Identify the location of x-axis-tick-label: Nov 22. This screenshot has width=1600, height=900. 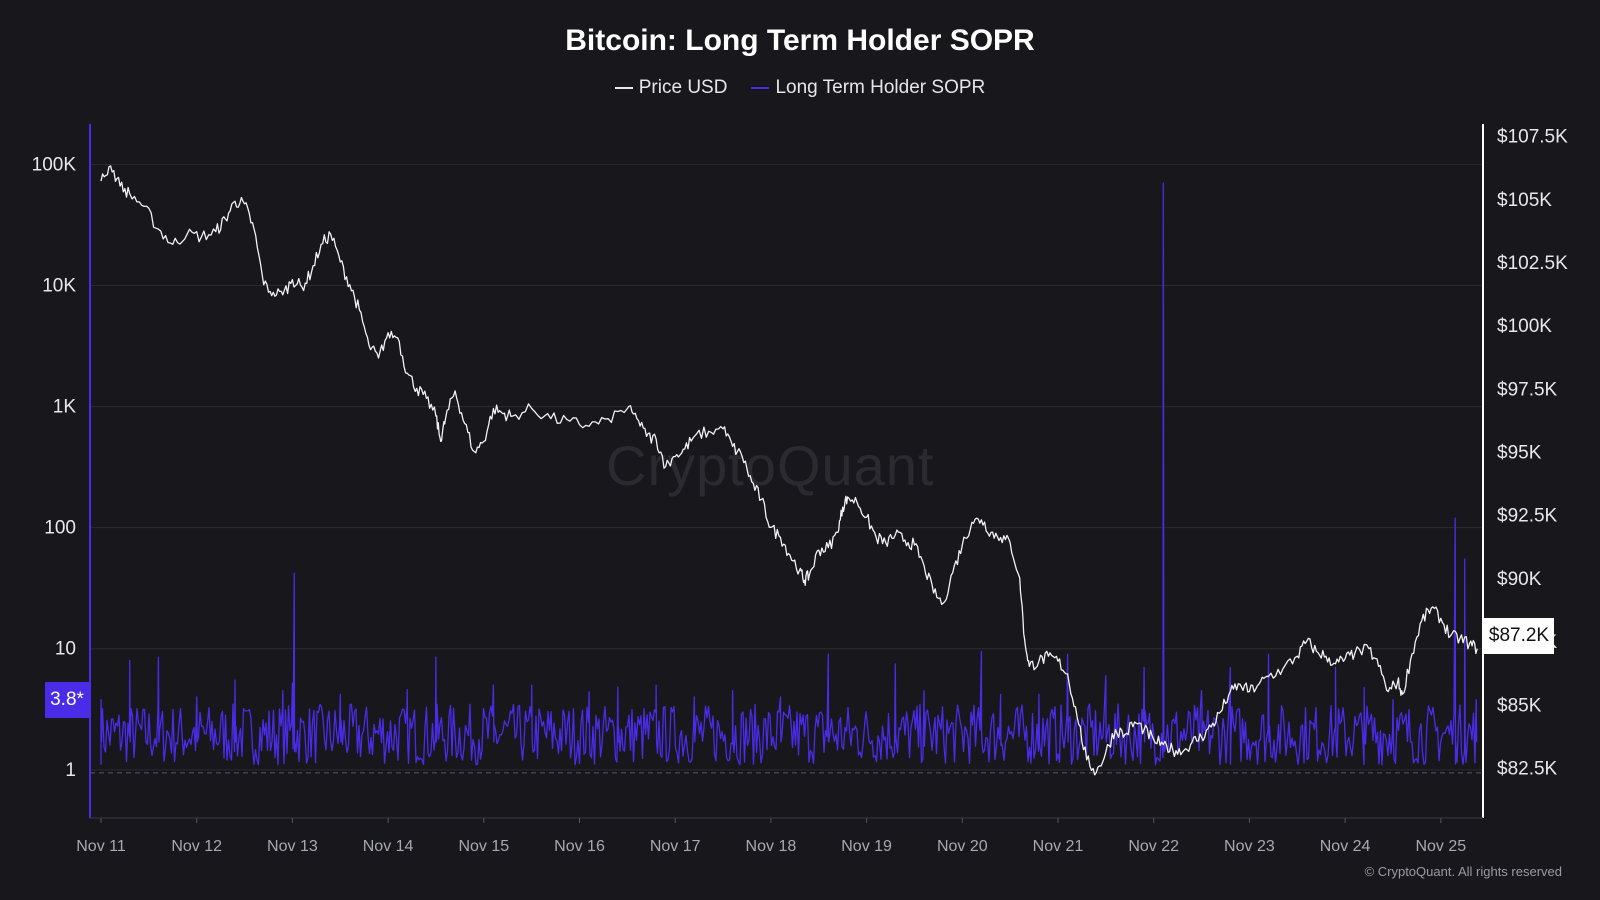
(1153, 846).